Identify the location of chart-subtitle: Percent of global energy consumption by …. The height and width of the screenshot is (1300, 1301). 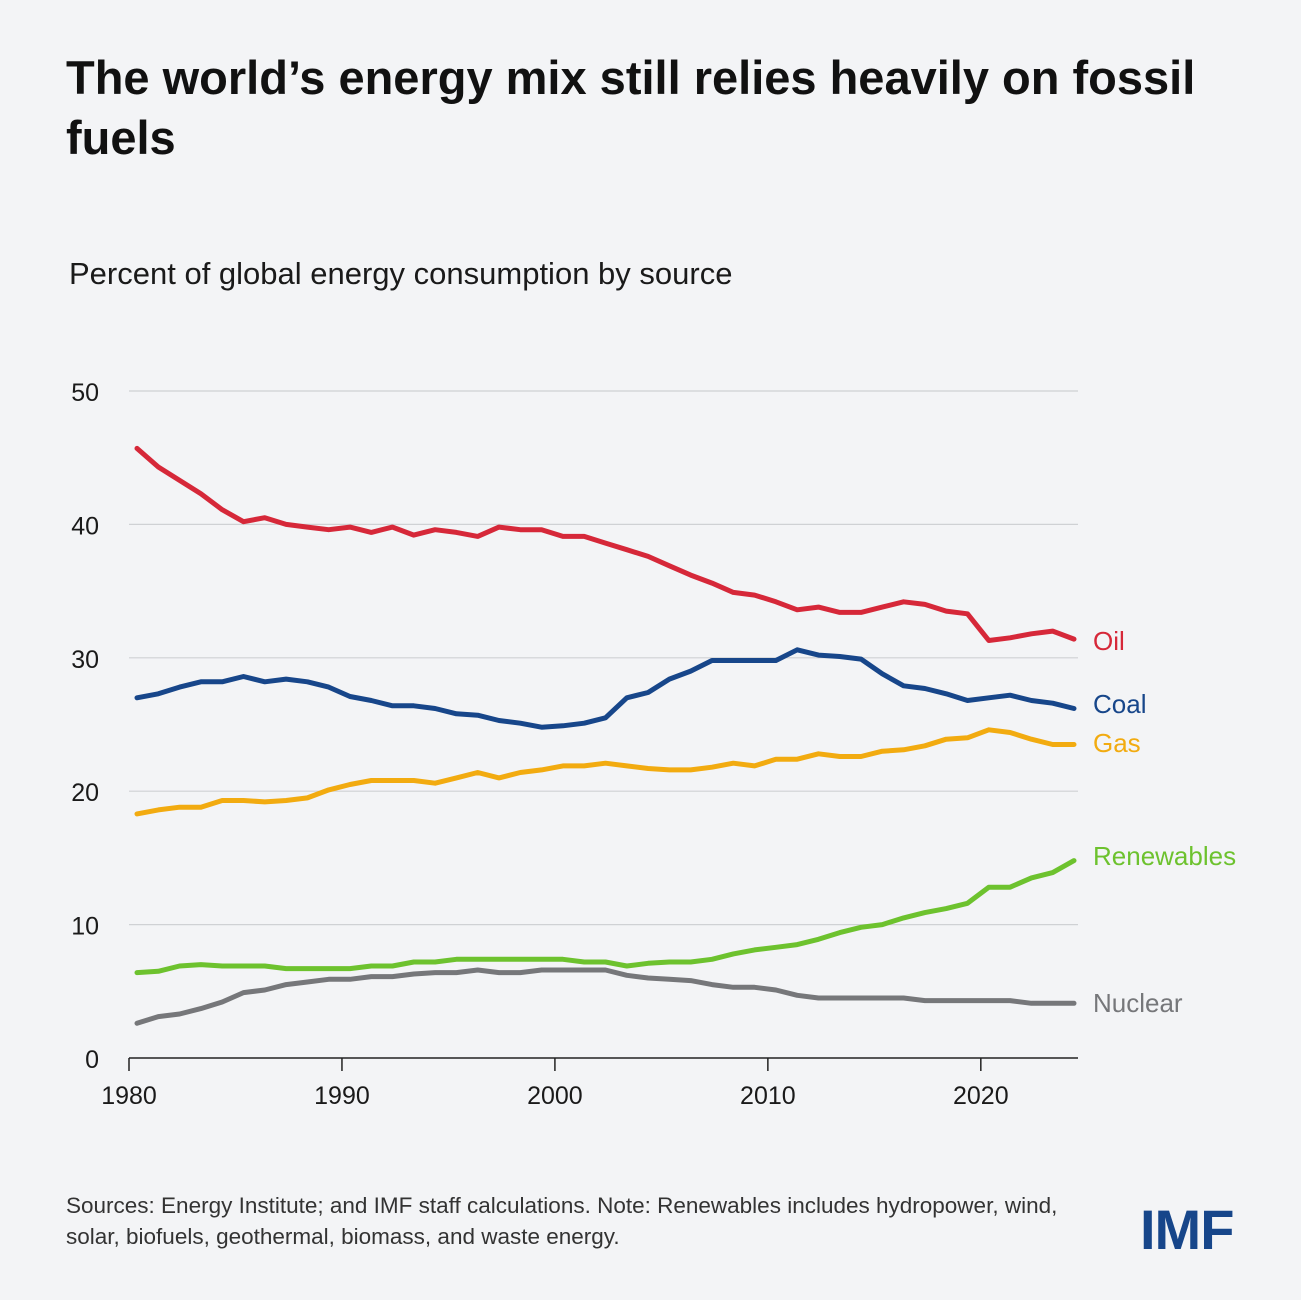
(401, 273).